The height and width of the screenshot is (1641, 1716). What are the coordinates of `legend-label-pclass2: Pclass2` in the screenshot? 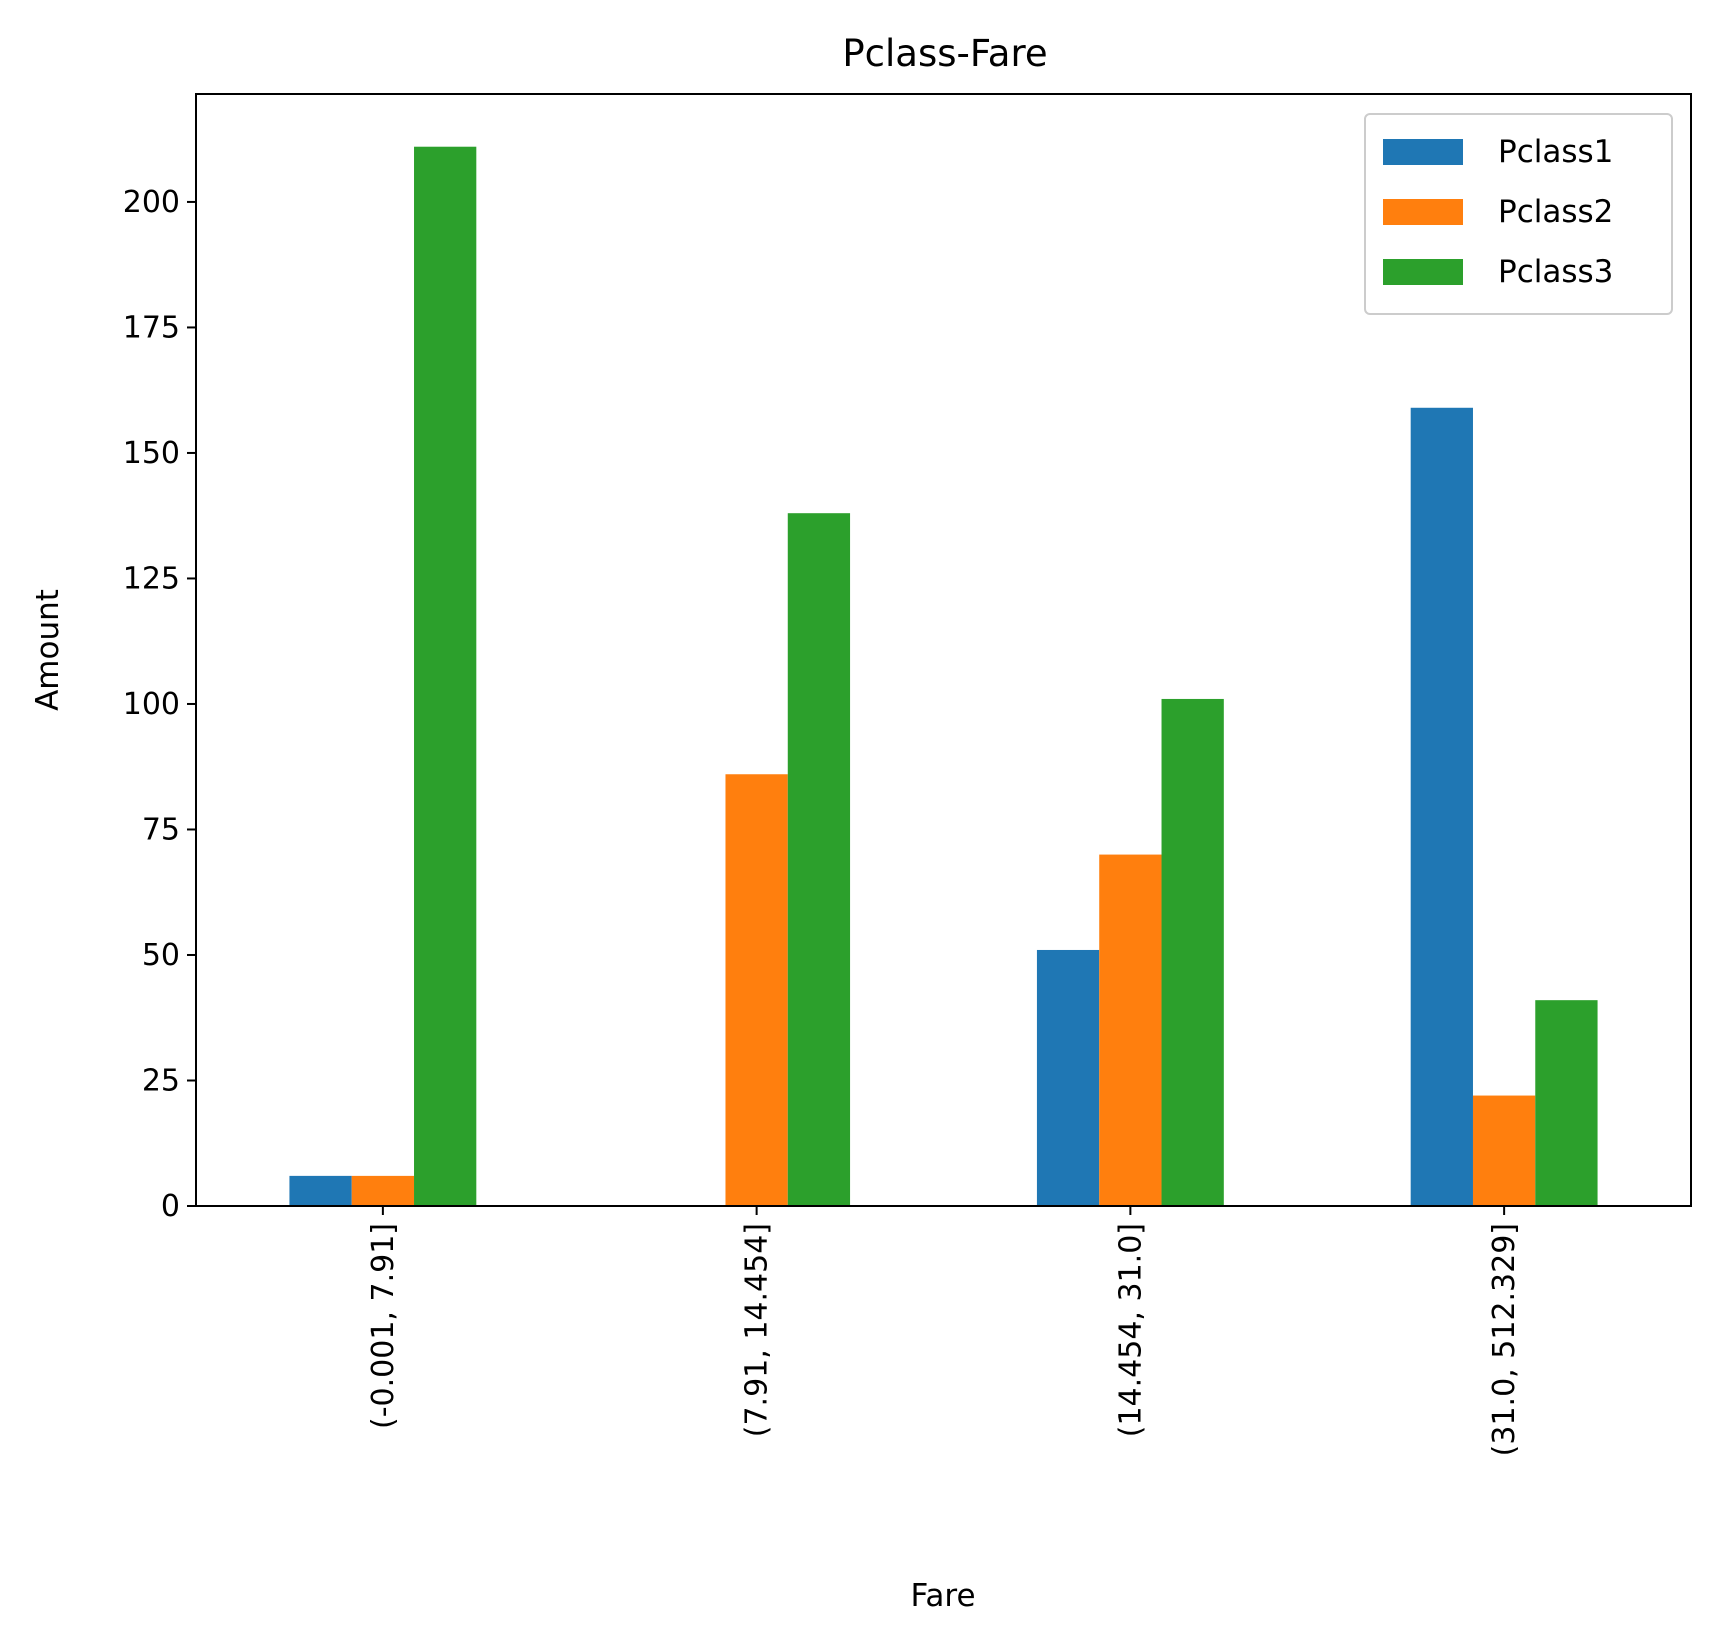 It's located at (1555, 212).